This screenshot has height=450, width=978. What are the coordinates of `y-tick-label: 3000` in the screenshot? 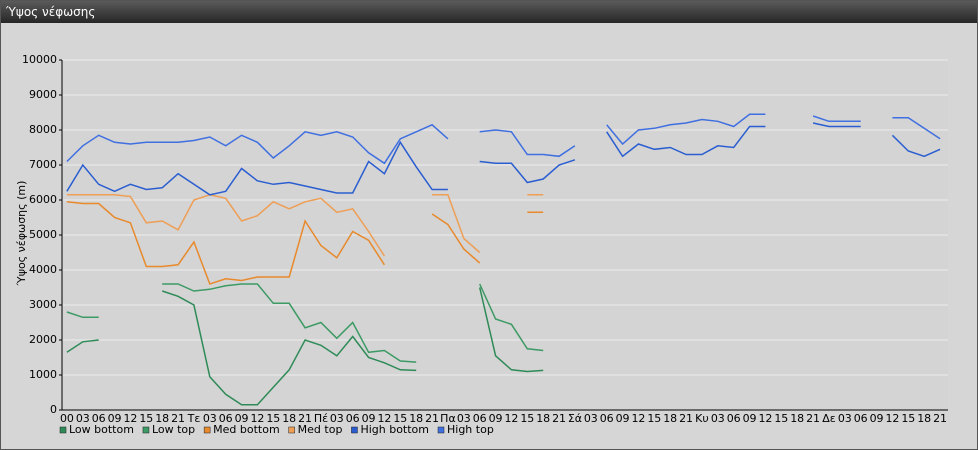 It's located at (43, 304).